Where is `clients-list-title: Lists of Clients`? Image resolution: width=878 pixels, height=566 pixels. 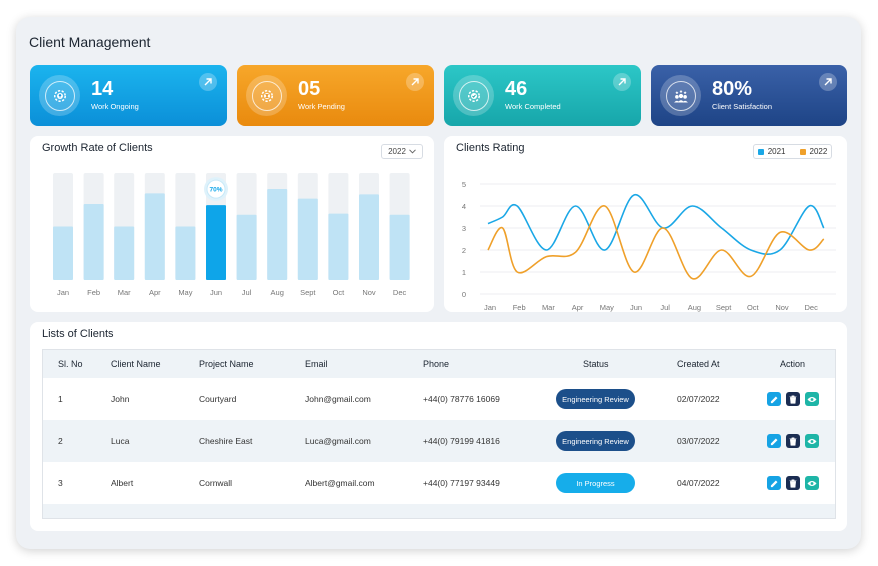
clients-list-title: Lists of Clients is located at coordinates (78, 334).